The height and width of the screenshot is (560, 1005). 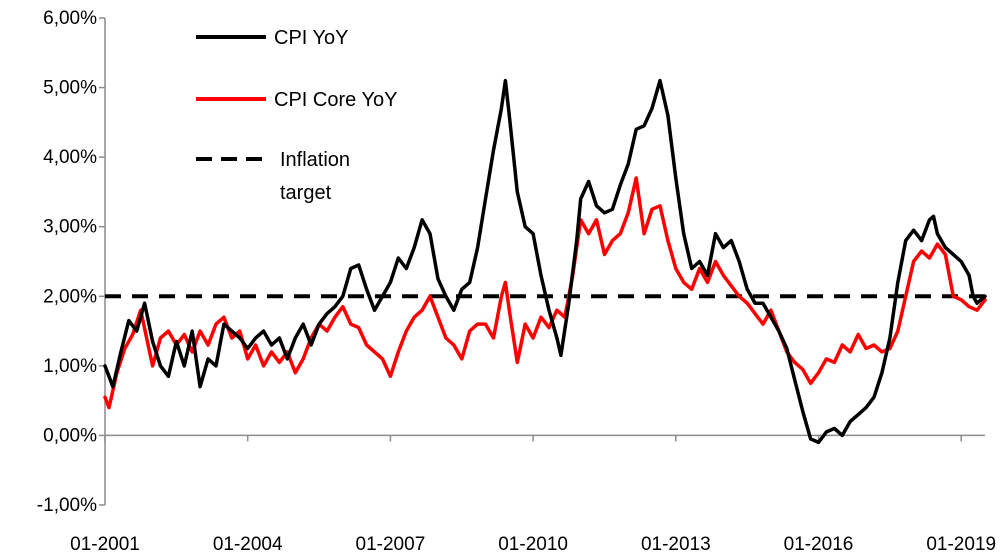 What do you see at coordinates (67, 505) in the screenshot?
I see `y-tick-label: -1,00%` at bounding box center [67, 505].